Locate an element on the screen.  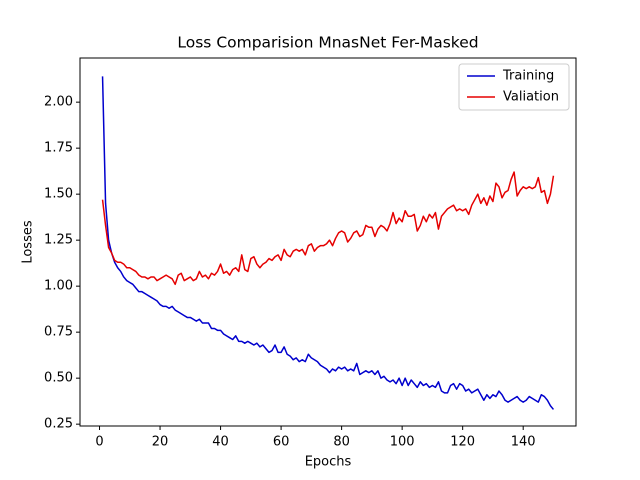
chart-title: Loss Comparision MnasNet Fer-Masked is located at coordinates (327, 43).